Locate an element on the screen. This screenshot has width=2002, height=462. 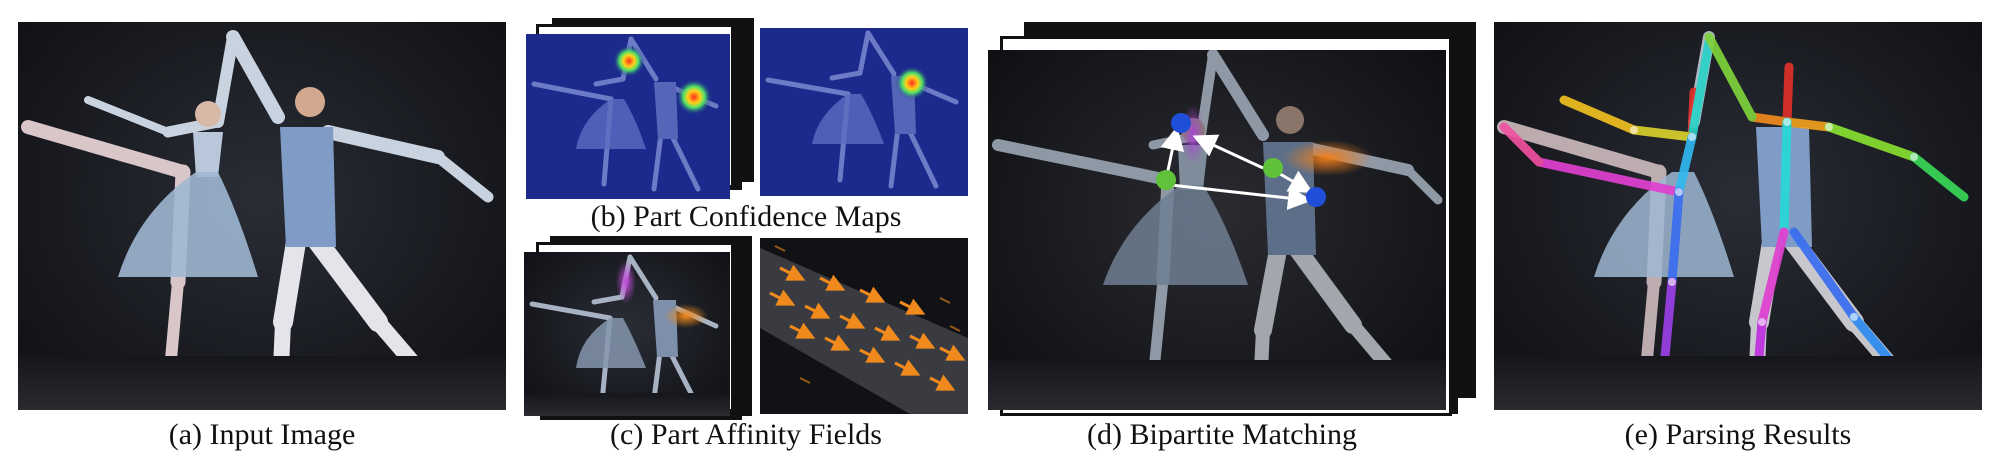
caption-confidence-maps: (b) Part Confidence Maps is located at coordinates (746, 216).